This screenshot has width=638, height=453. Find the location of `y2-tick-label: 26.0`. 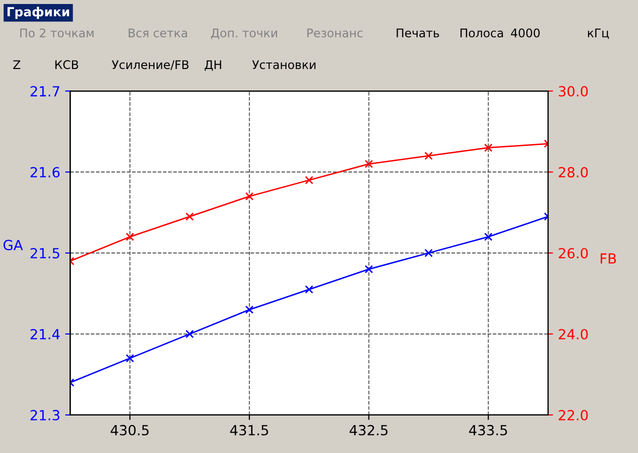

y2-tick-label: 26.0 is located at coordinates (573, 253).